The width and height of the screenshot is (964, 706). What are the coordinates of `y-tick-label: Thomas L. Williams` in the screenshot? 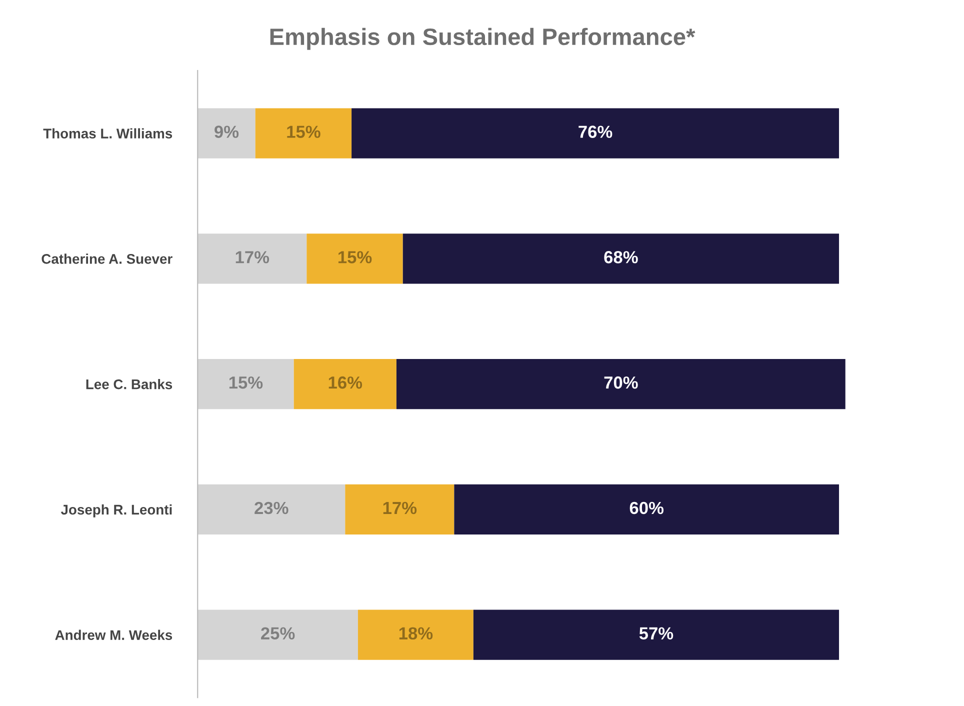 It's located at (107, 133).